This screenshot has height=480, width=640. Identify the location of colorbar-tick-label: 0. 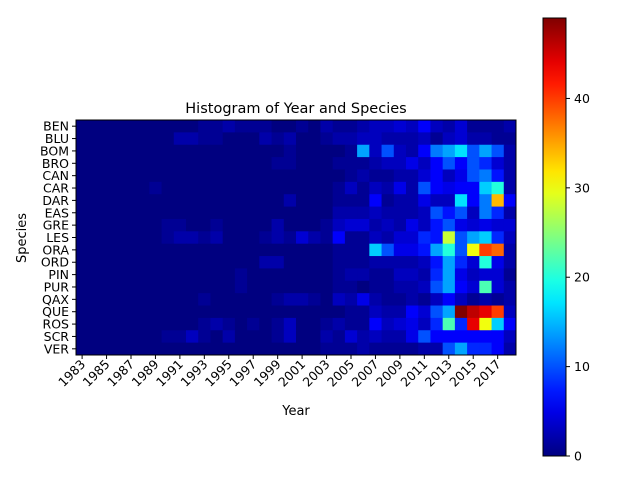
(578, 456).